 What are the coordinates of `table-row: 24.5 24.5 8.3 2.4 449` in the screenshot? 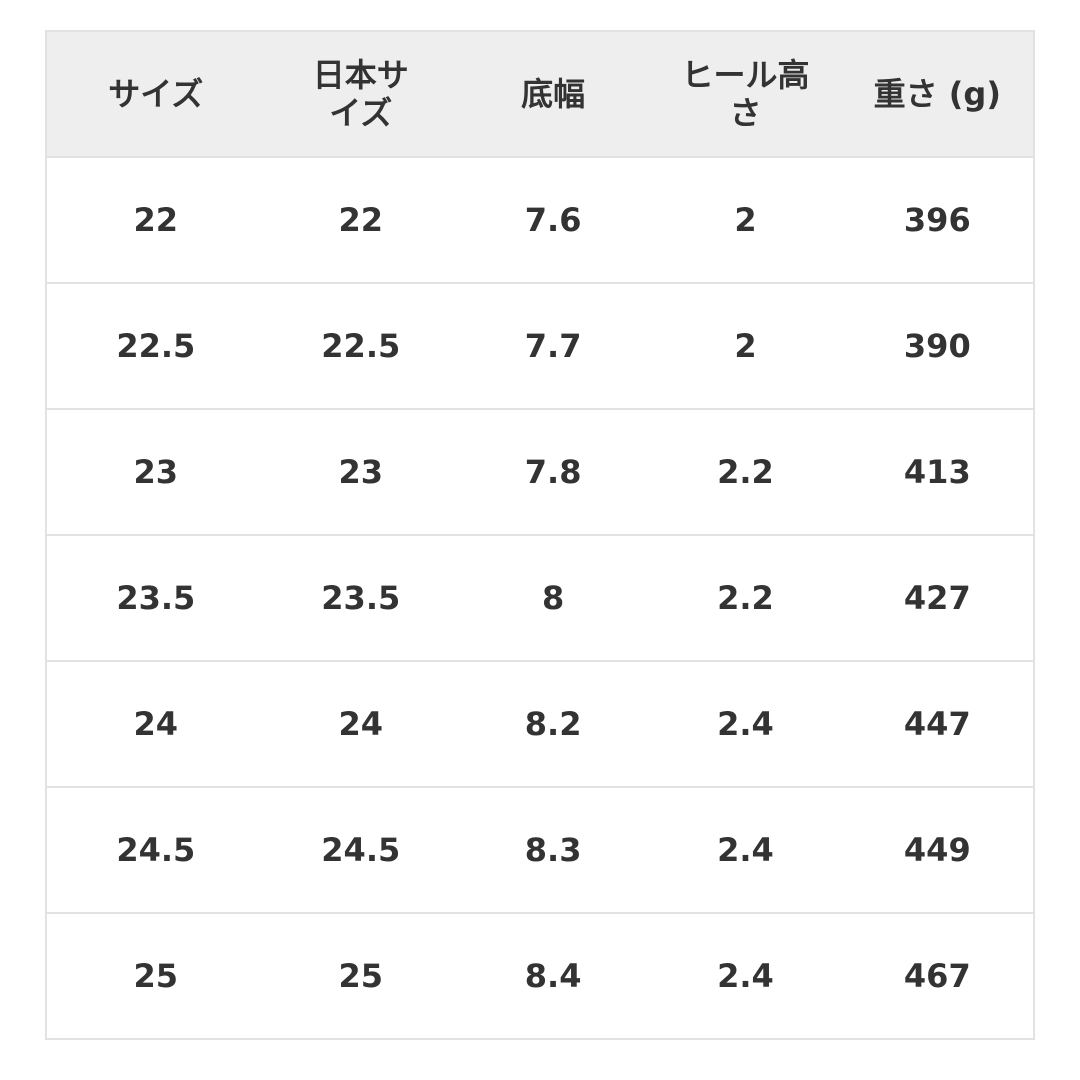 It's located at (540, 850).